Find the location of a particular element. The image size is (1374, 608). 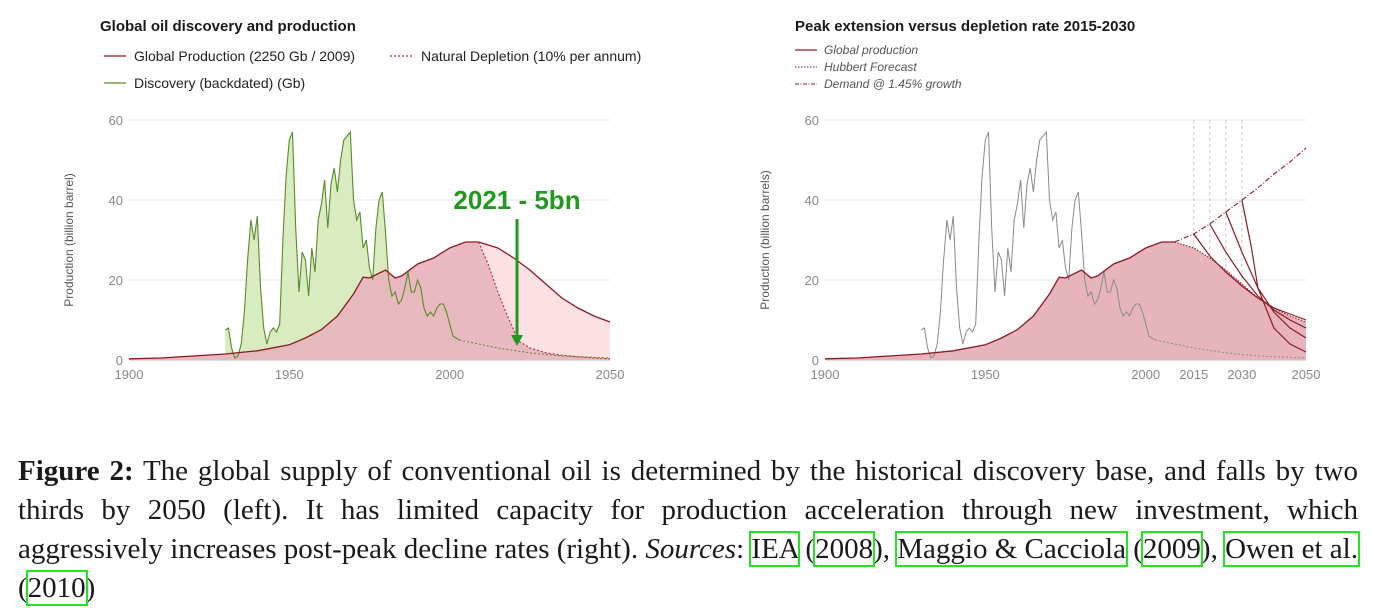

production-line is located at coordinates (369, 300).